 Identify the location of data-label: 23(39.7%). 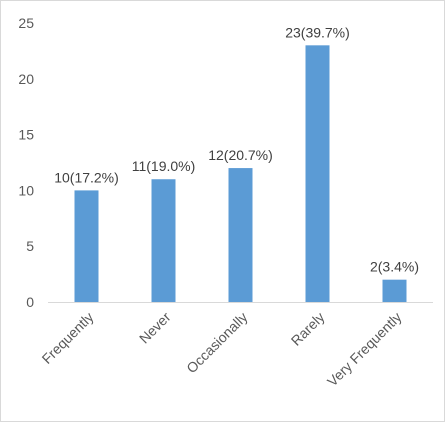
(317, 32).